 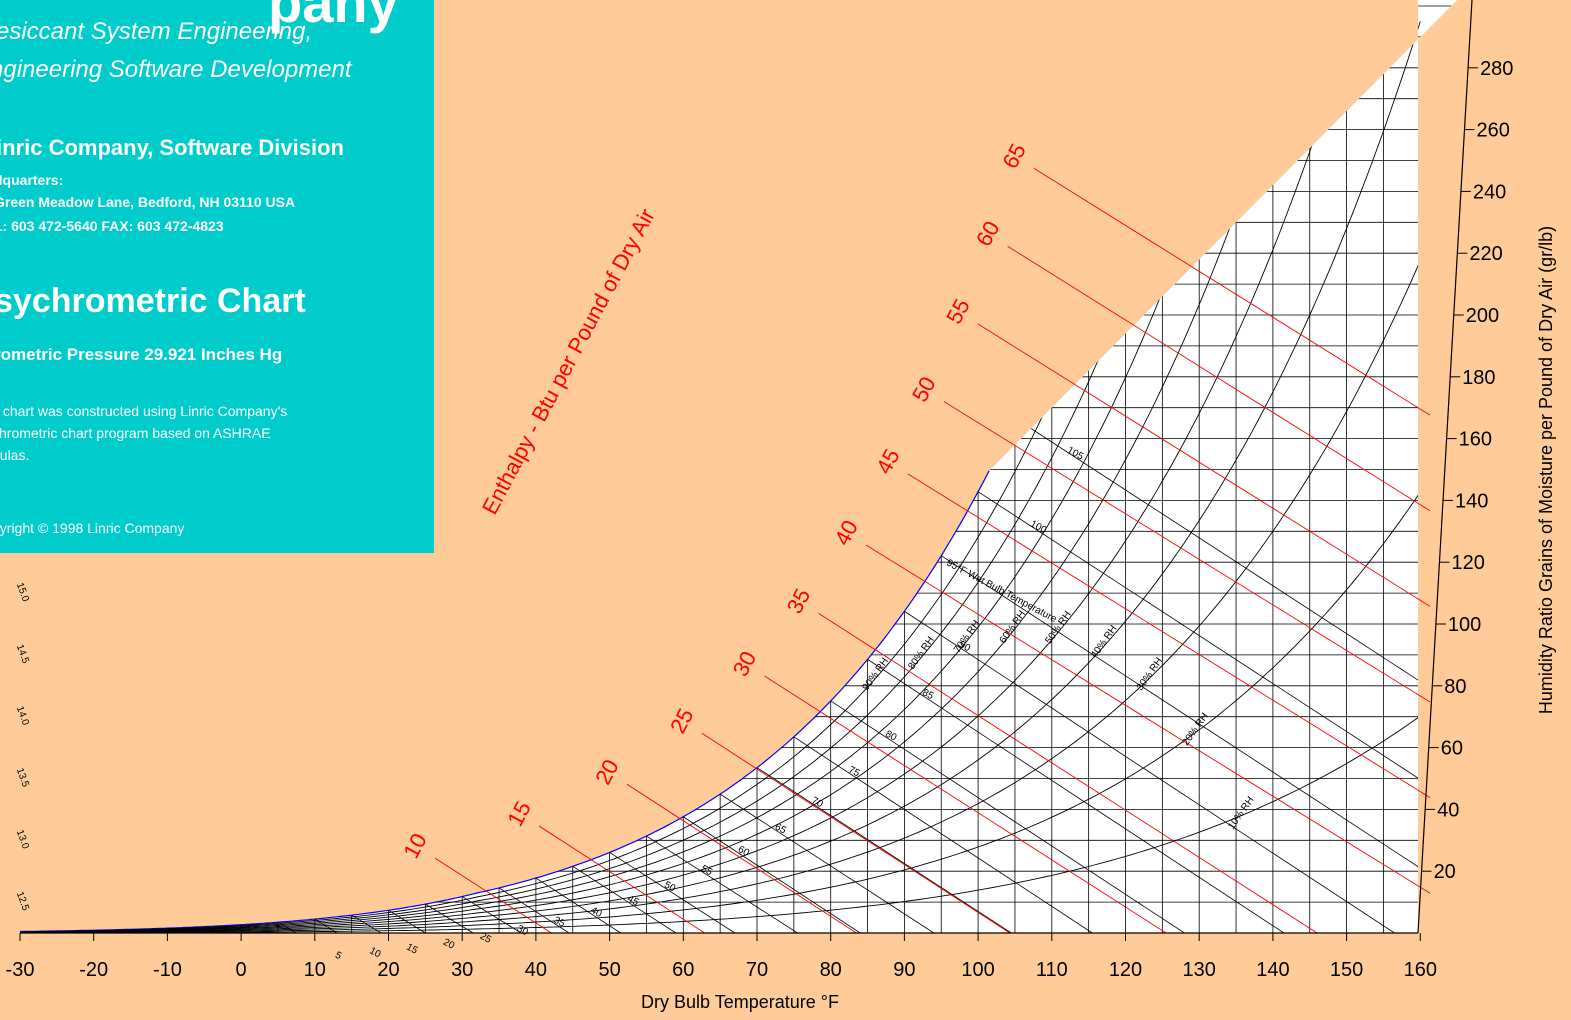 I want to click on enthalpy-tick-label: 65, so click(x=1014, y=155).